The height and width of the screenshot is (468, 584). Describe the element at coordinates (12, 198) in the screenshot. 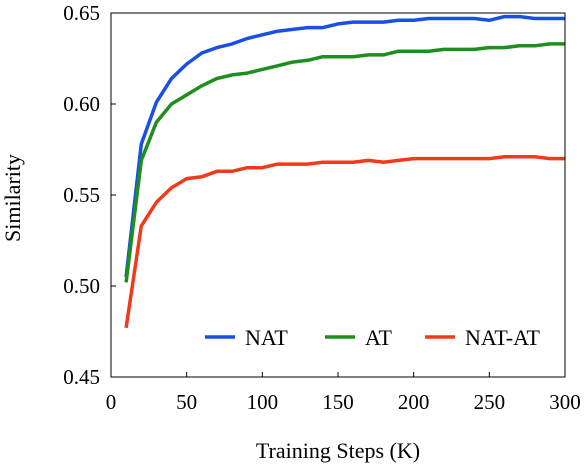

I see `y-axis-label: Similarity` at that location.